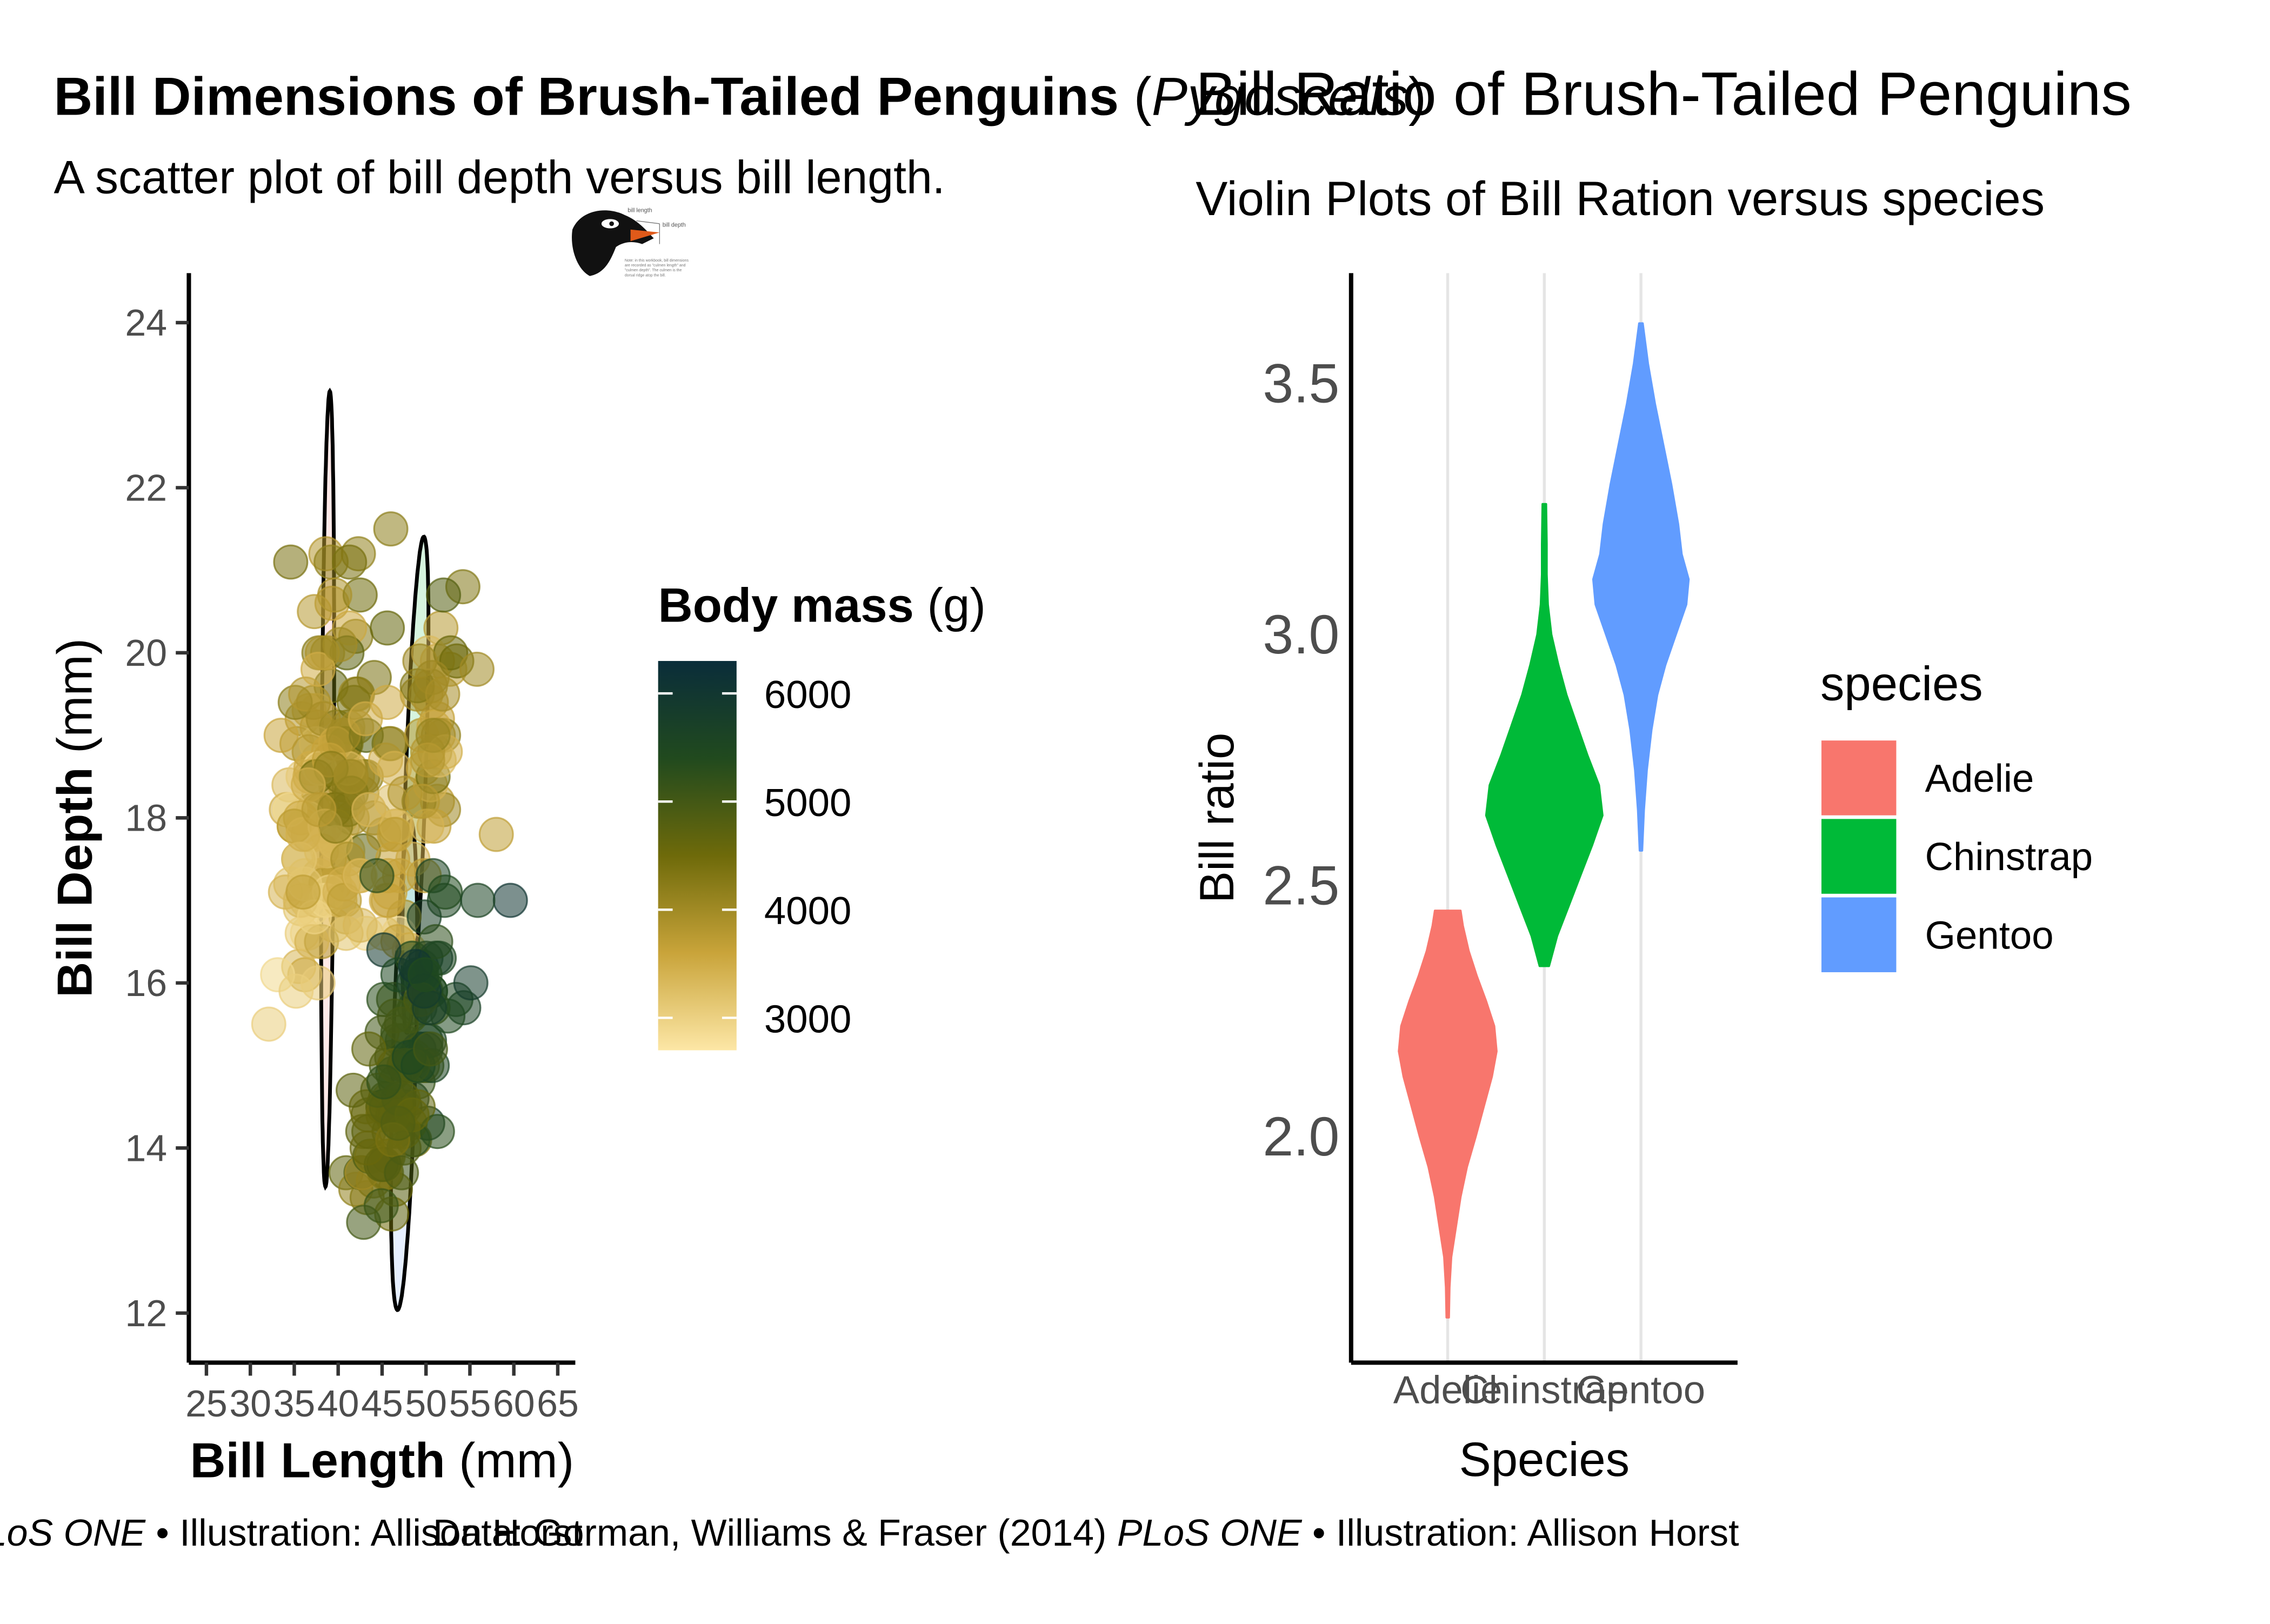  I want to click on violin-x-axis-title: Species, so click(1544, 1459).